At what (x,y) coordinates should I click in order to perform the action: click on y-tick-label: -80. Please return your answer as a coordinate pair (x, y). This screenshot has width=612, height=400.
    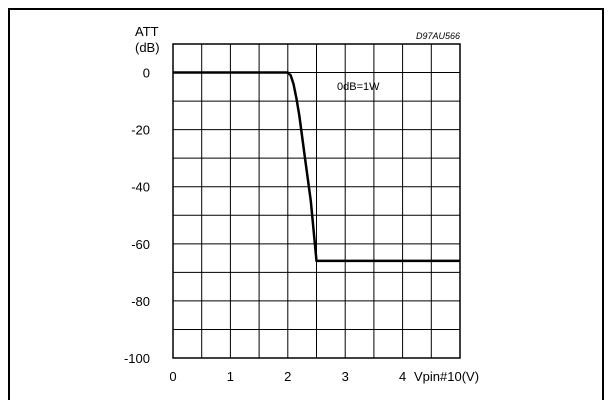
    Looking at the image, I should click on (140, 301).